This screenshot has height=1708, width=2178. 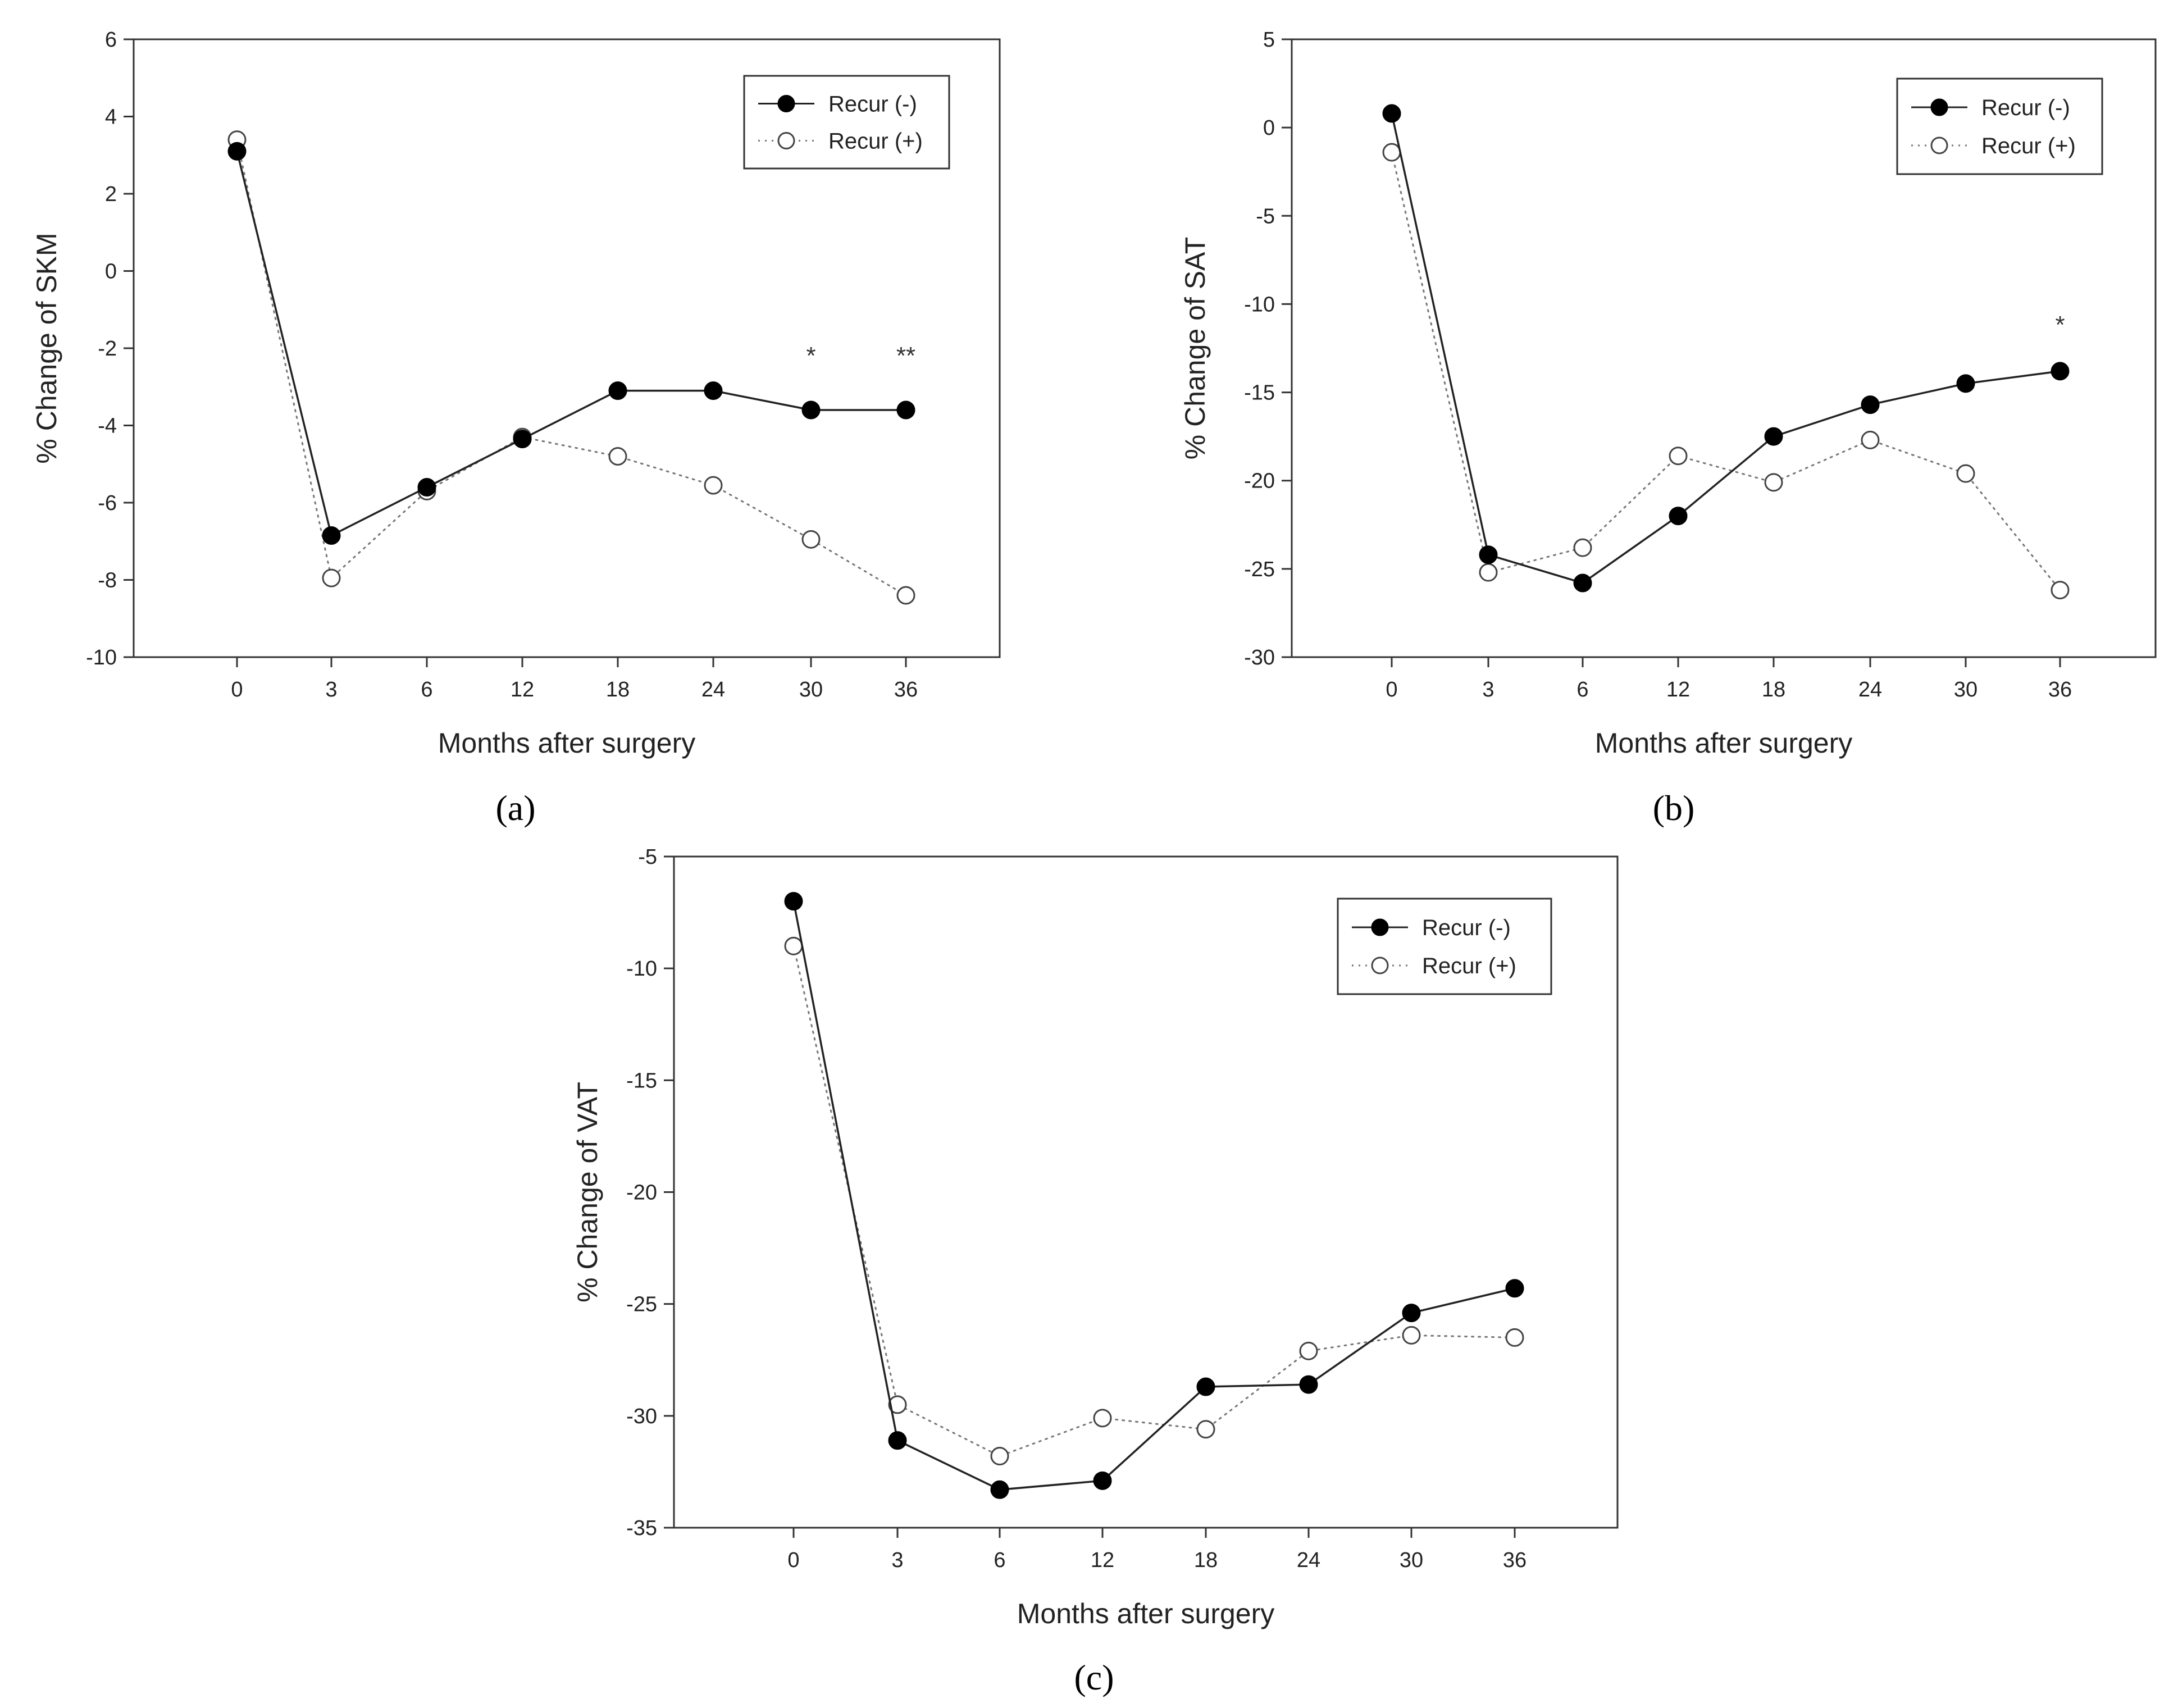 I want to click on y-tick-label: 5, so click(x=1269, y=40).